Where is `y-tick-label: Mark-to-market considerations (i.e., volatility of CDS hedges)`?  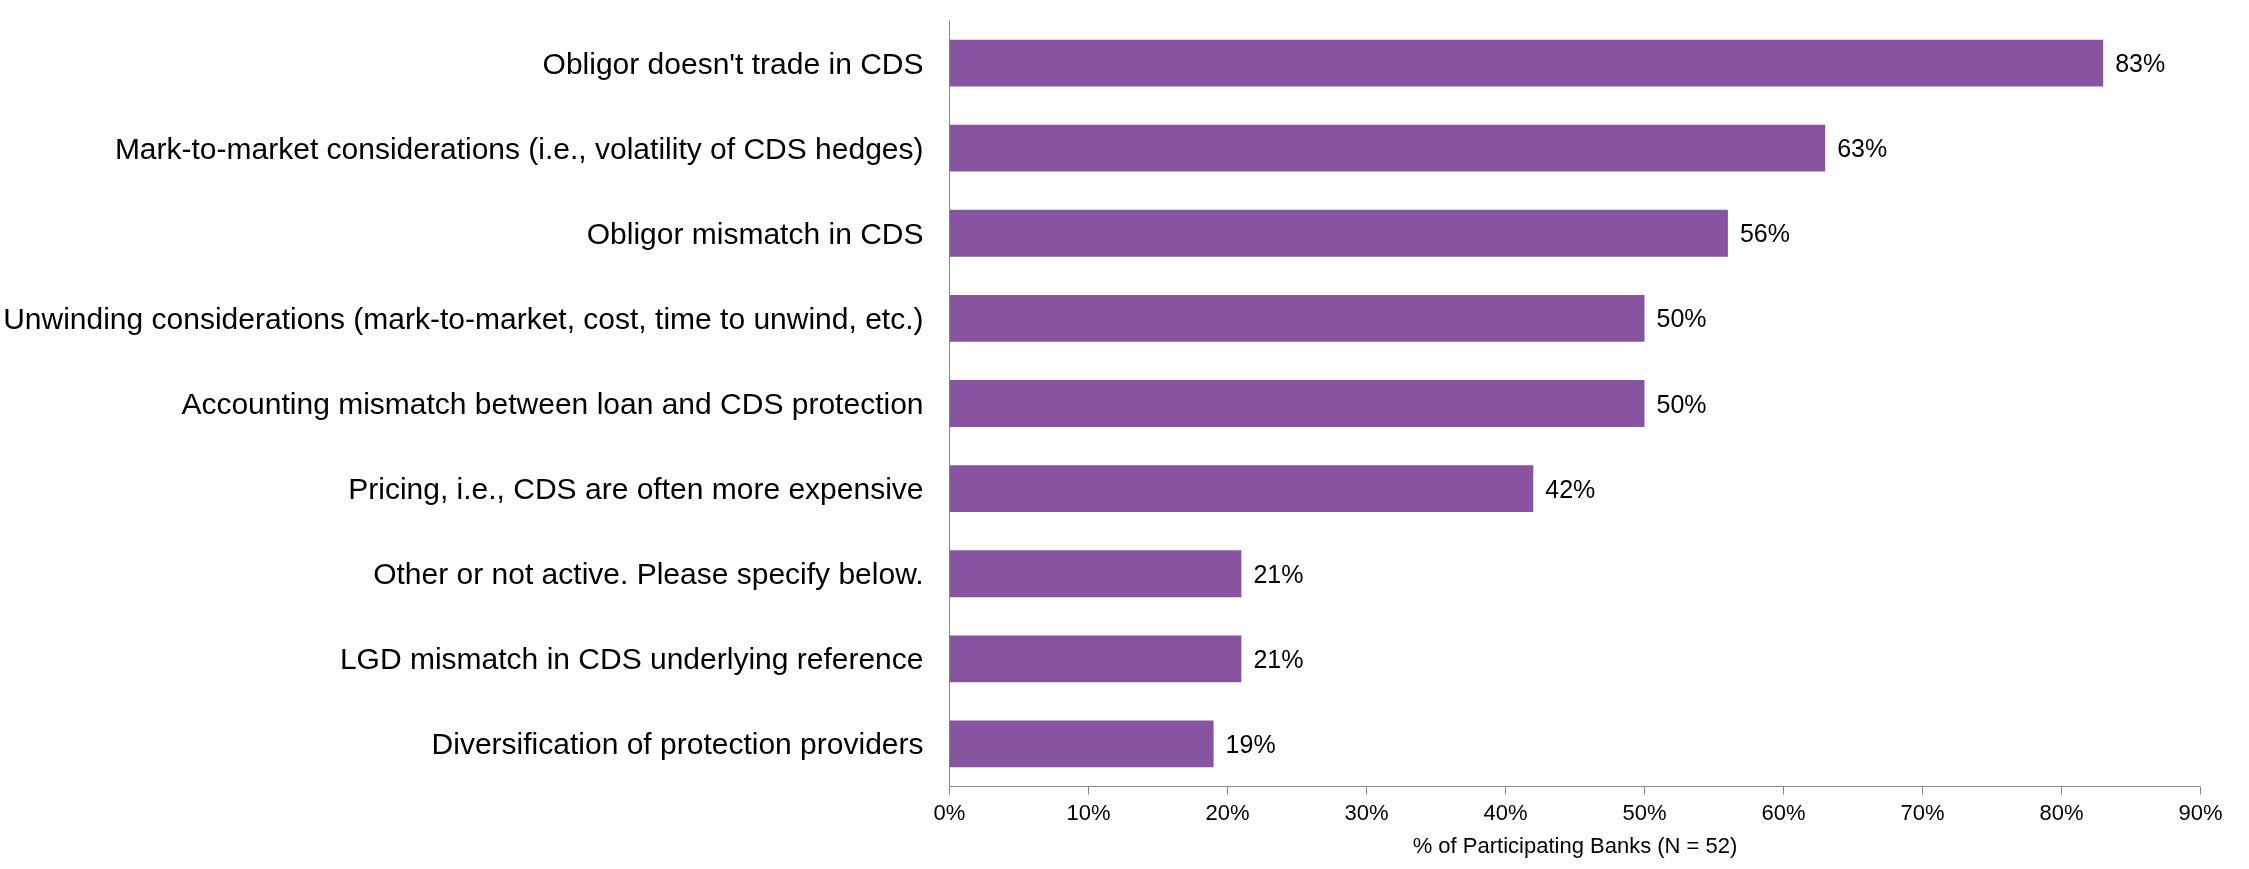
y-tick-label: Mark-to-market considerations (i.e., volatility of CDS hedges) is located at coordinates (519, 148).